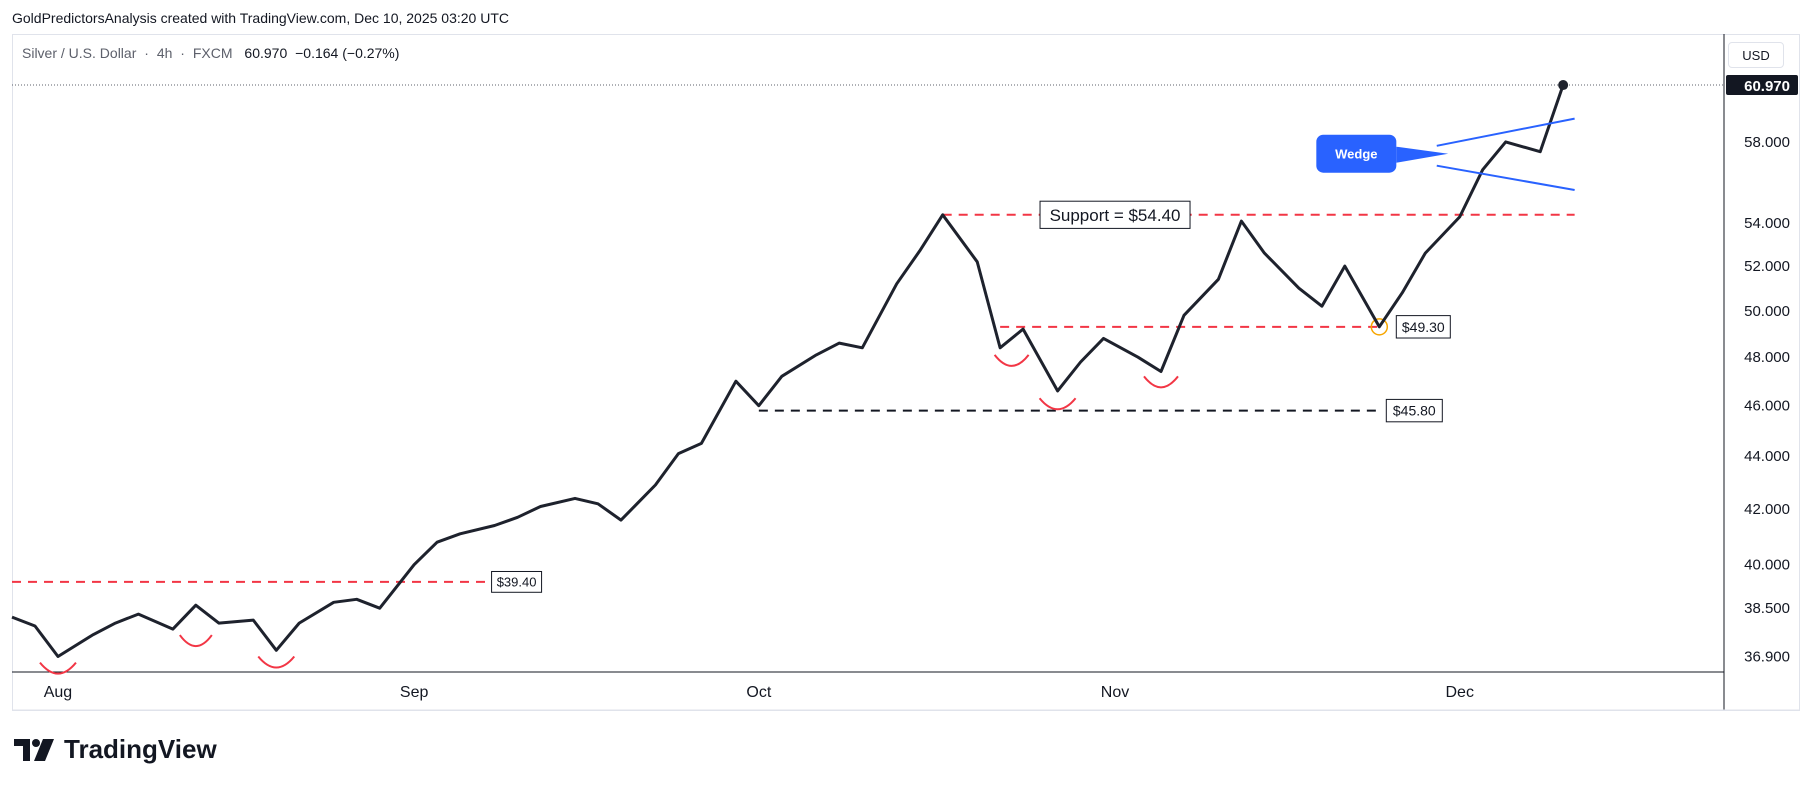 This screenshot has width=1814, height=787. I want to click on current-price-tag, so click(1762, 85).